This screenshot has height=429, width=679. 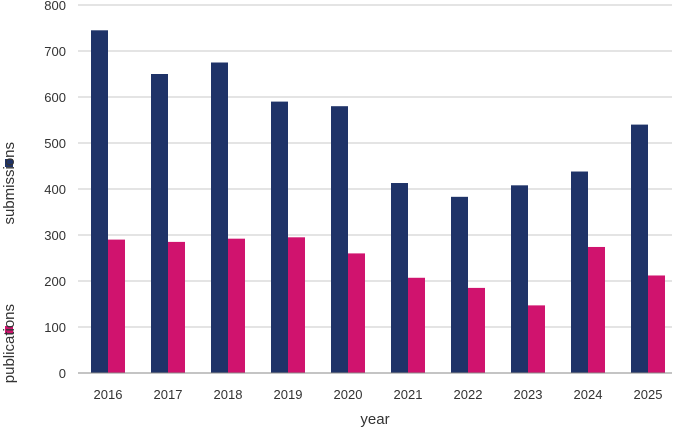 What do you see at coordinates (588, 394) in the screenshot?
I see `x-tick-label: 2024` at bounding box center [588, 394].